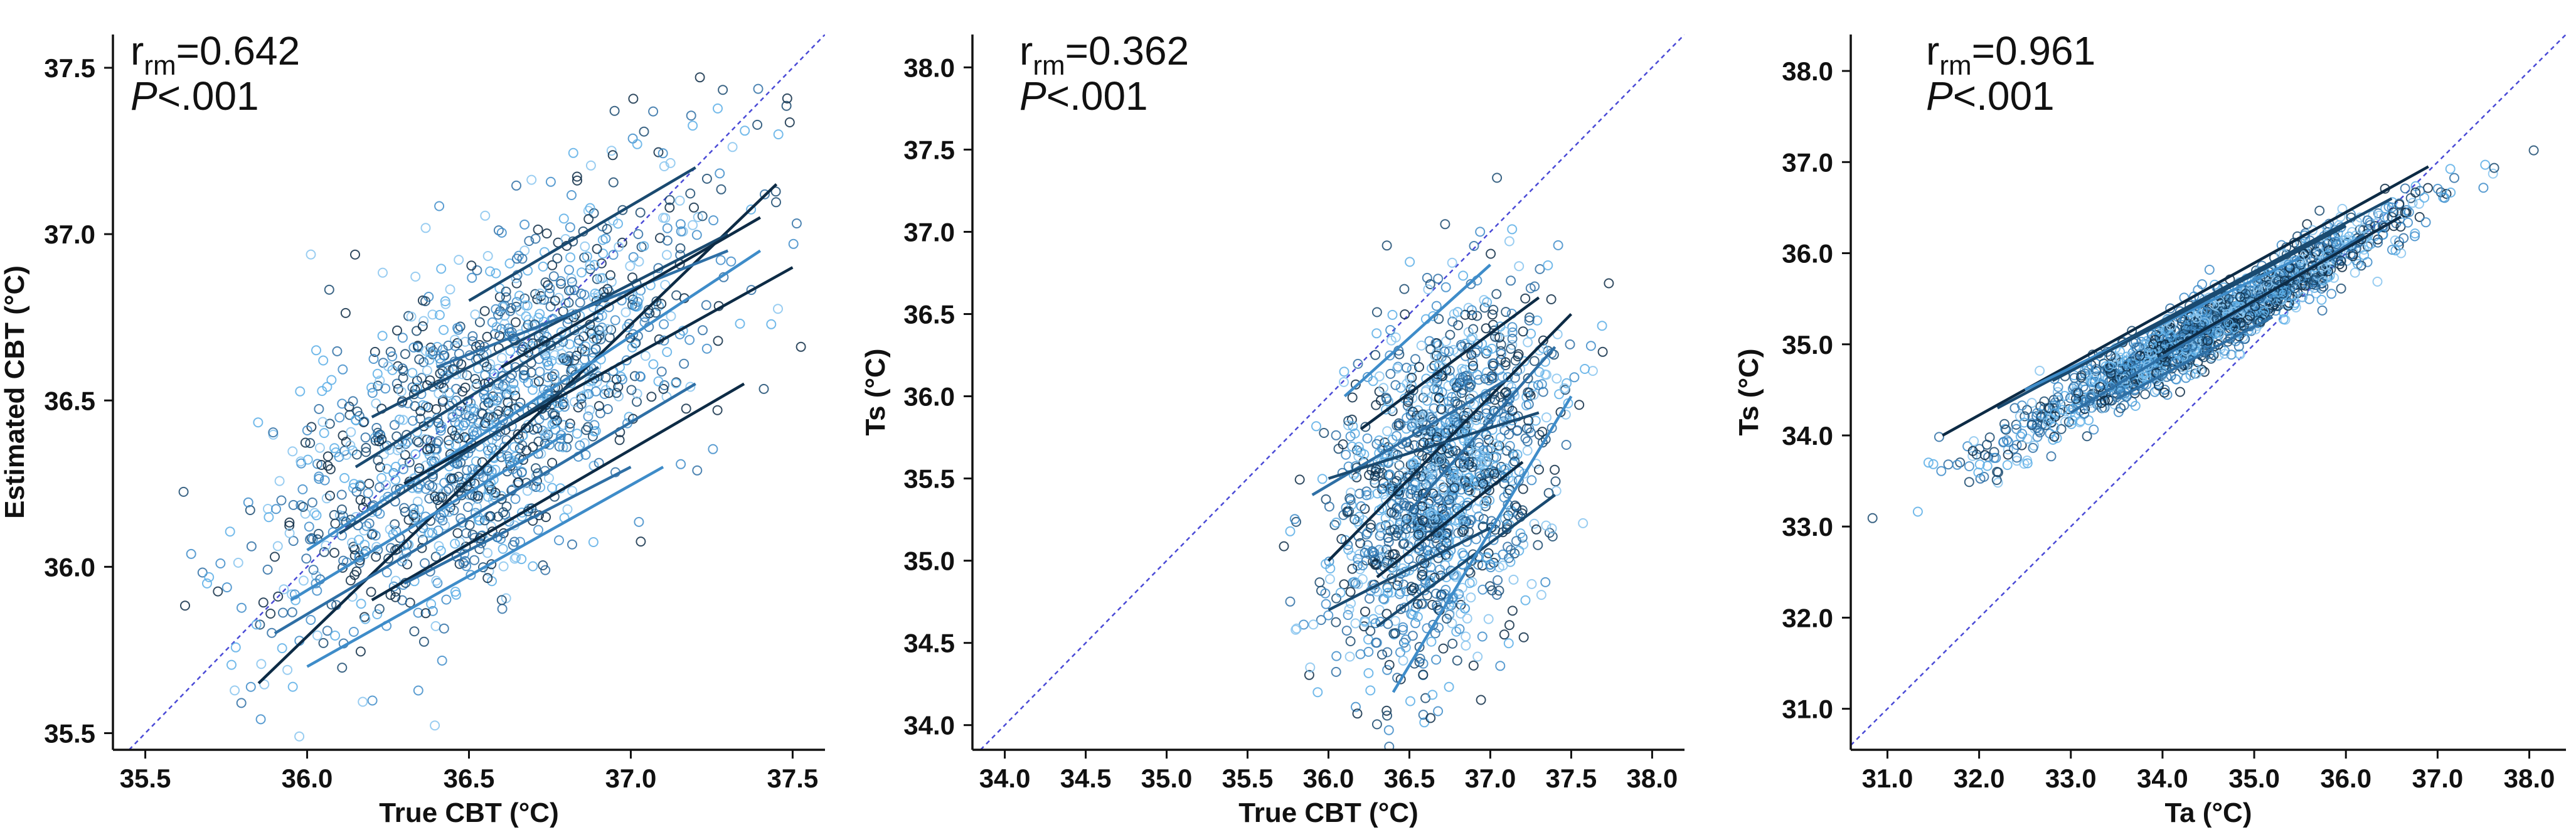 The height and width of the screenshot is (837, 2576). I want to click on y-tick-label: 37.0, so click(69, 234).